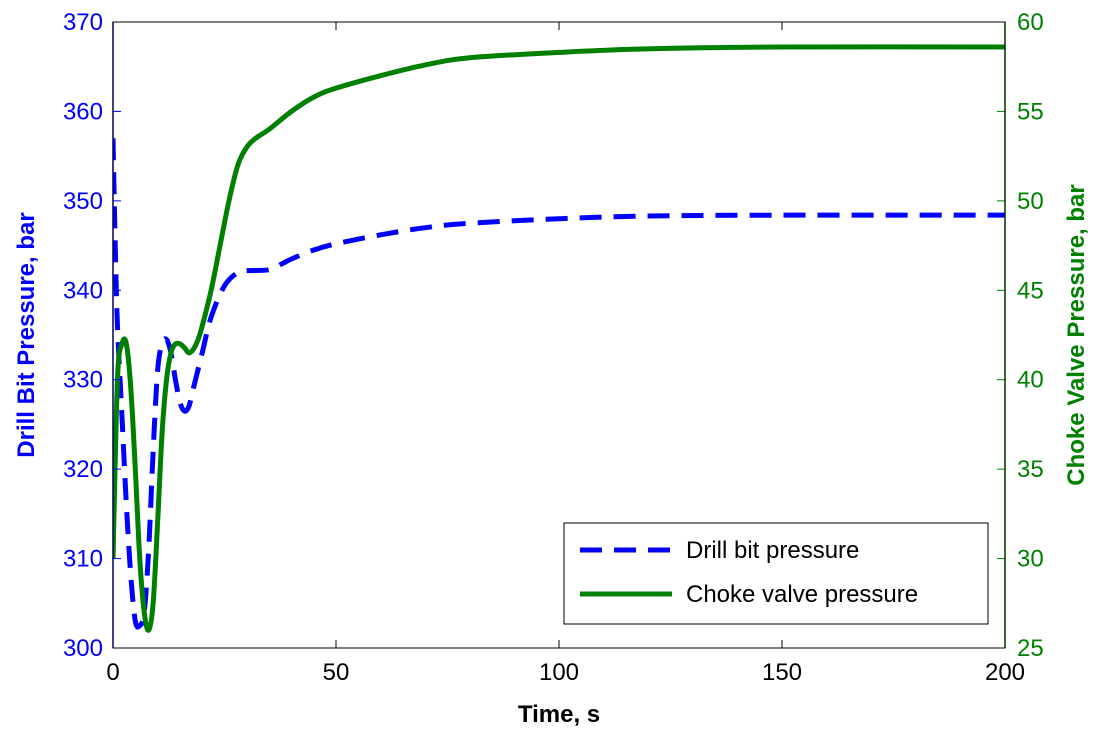 The height and width of the screenshot is (730, 1094). What do you see at coordinates (83, 22) in the screenshot?
I see `left-y-tick-label: 370` at bounding box center [83, 22].